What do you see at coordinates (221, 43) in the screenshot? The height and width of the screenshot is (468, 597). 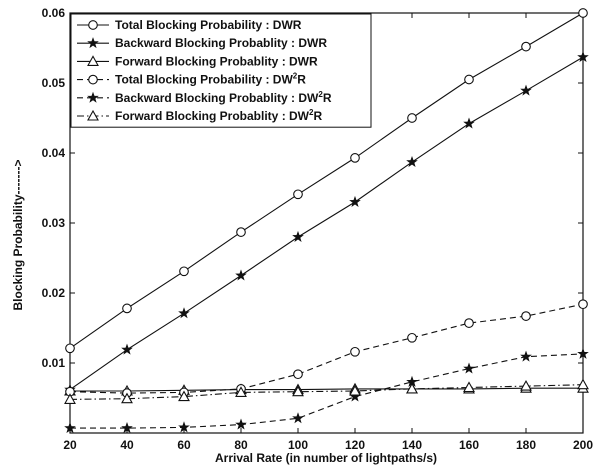 I see `legend-label: Backward Blocking Probablity : DWR` at bounding box center [221, 43].